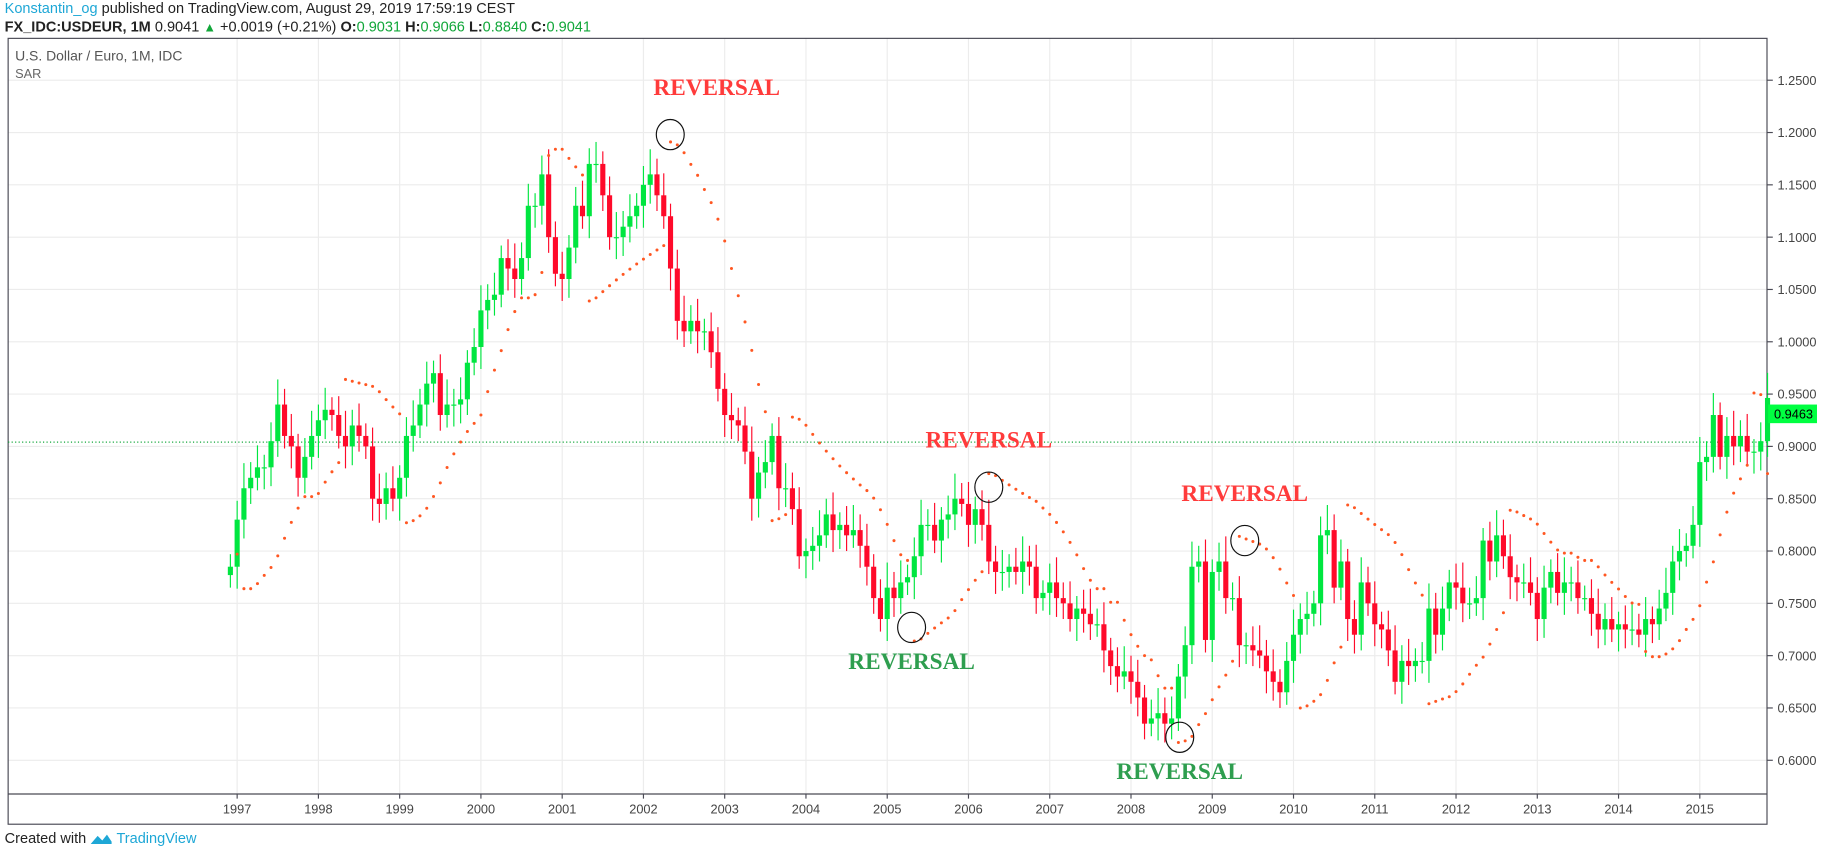 This screenshot has width=1825, height=853. What do you see at coordinates (1212, 809) in the screenshot?
I see `x-tick-label: 2009` at bounding box center [1212, 809].